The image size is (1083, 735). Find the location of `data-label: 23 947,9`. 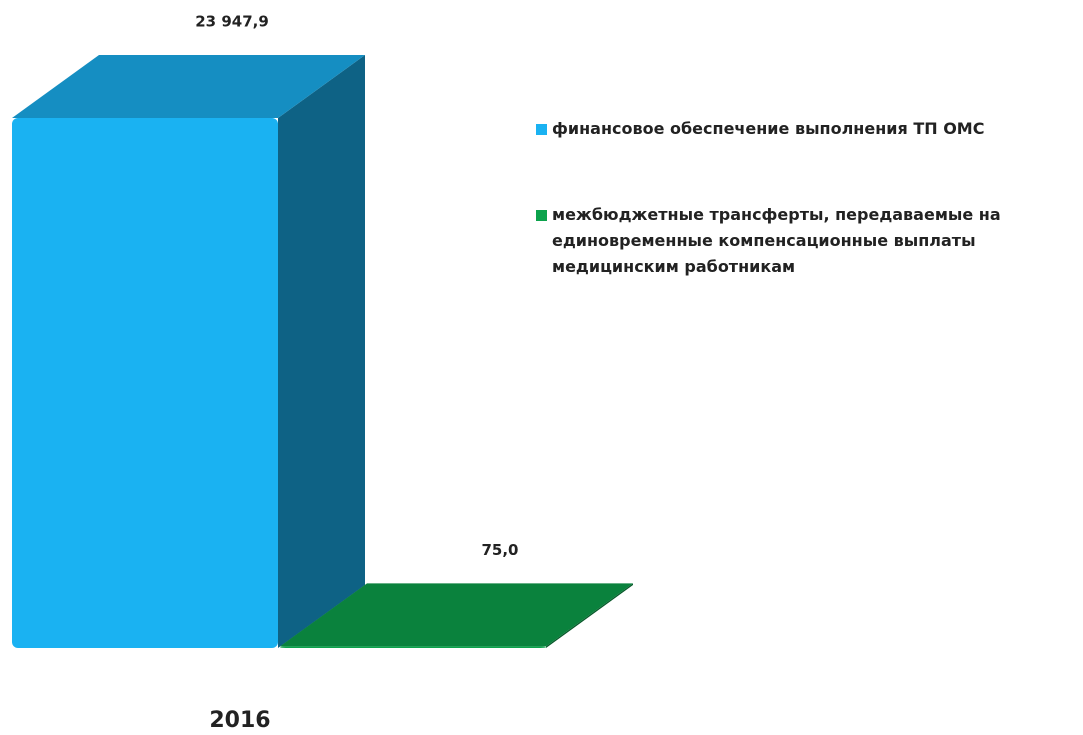

data-label: 23 947,9 is located at coordinates (232, 22).